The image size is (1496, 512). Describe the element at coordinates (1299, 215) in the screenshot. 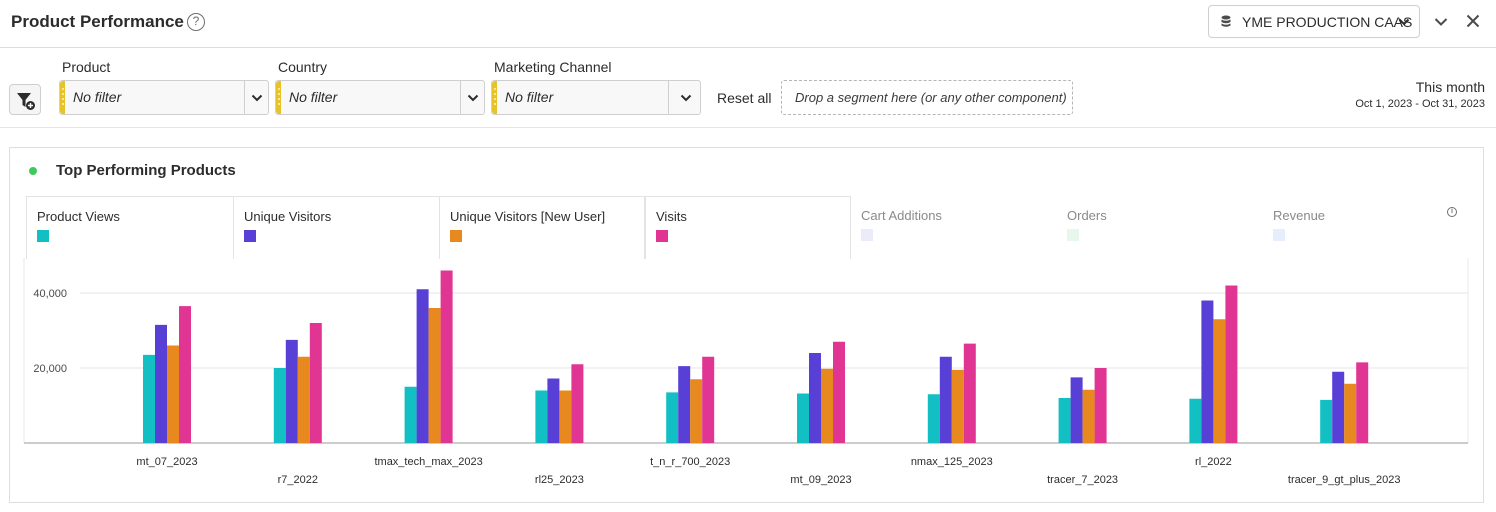

I see `legend-label: Revenue` at that location.